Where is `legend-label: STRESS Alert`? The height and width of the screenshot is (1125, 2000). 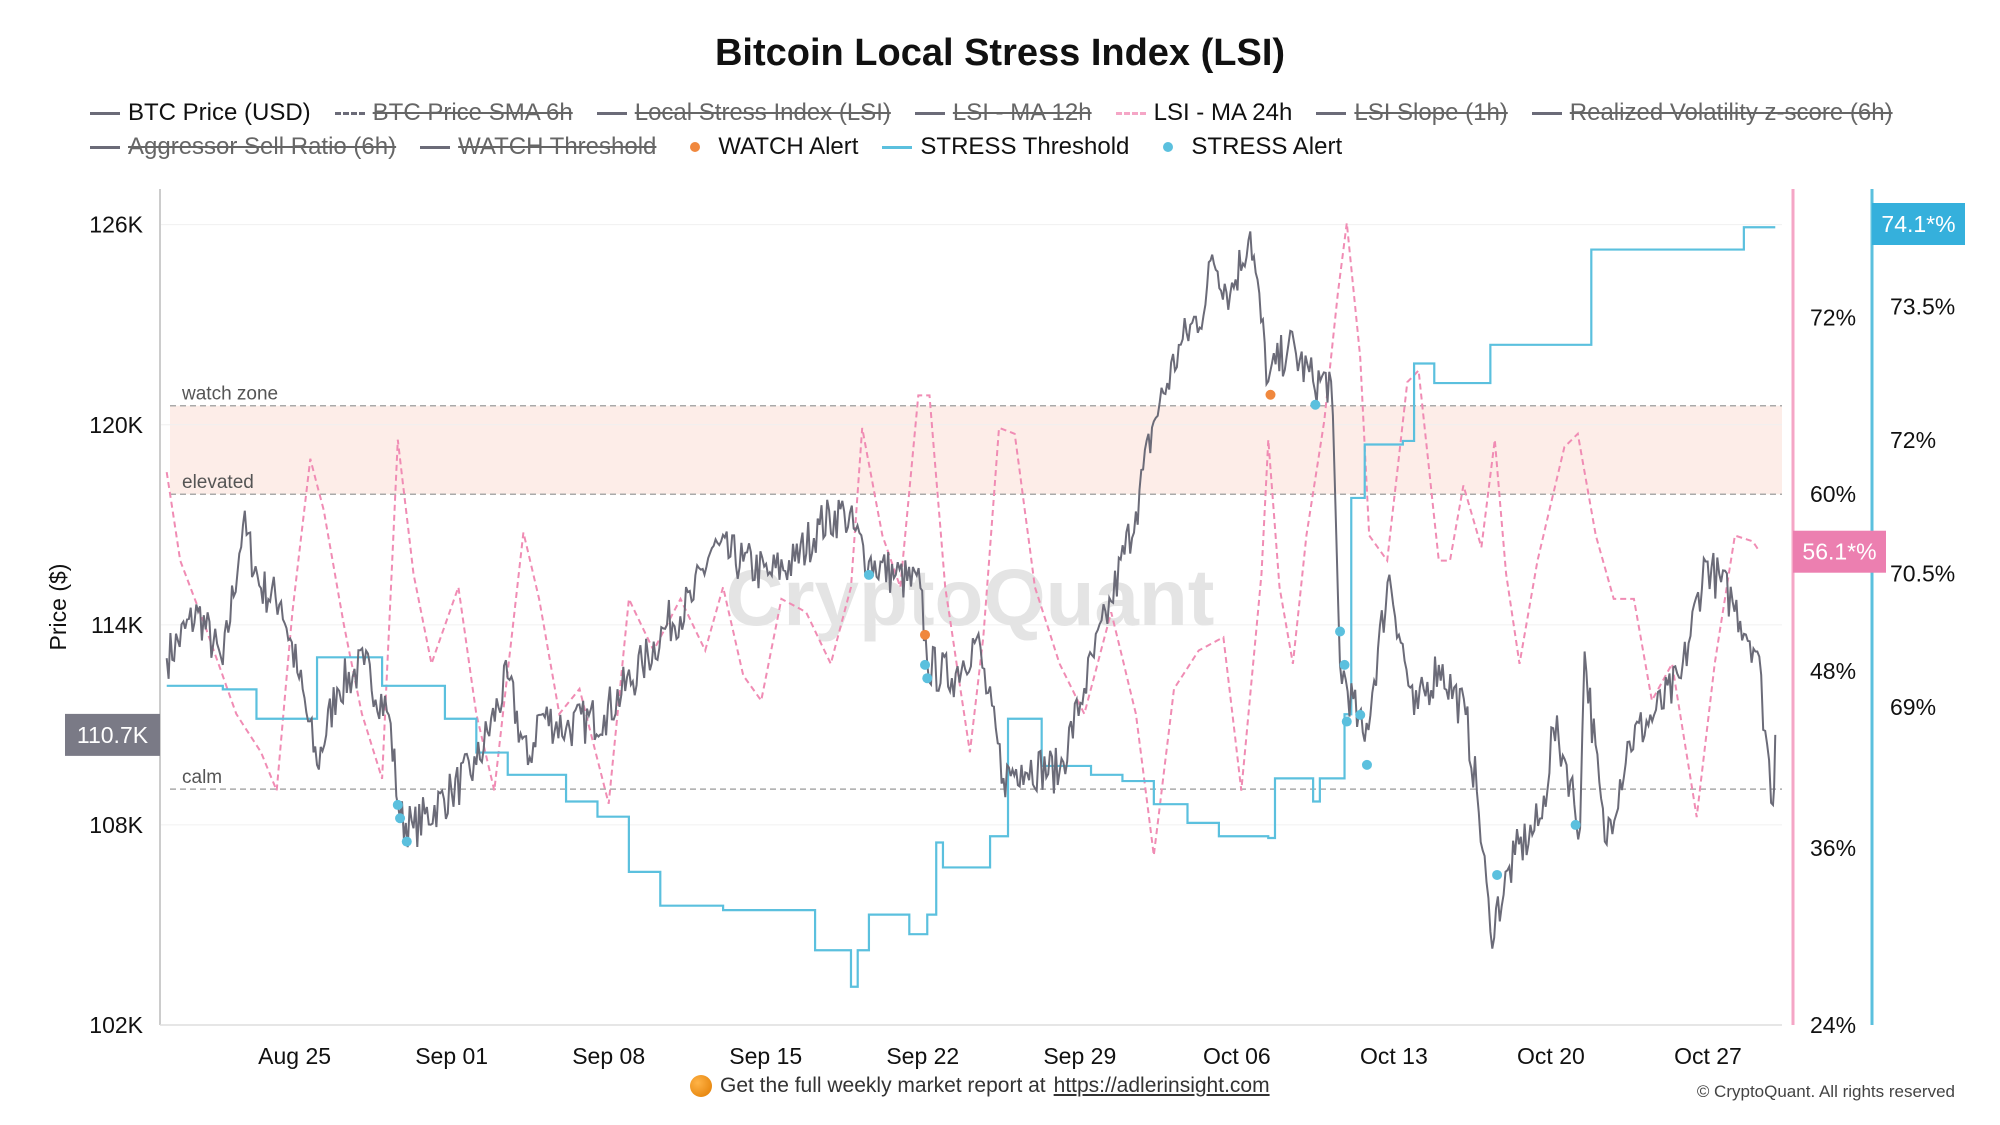 legend-label: STRESS Alert is located at coordinates (1267, 146).